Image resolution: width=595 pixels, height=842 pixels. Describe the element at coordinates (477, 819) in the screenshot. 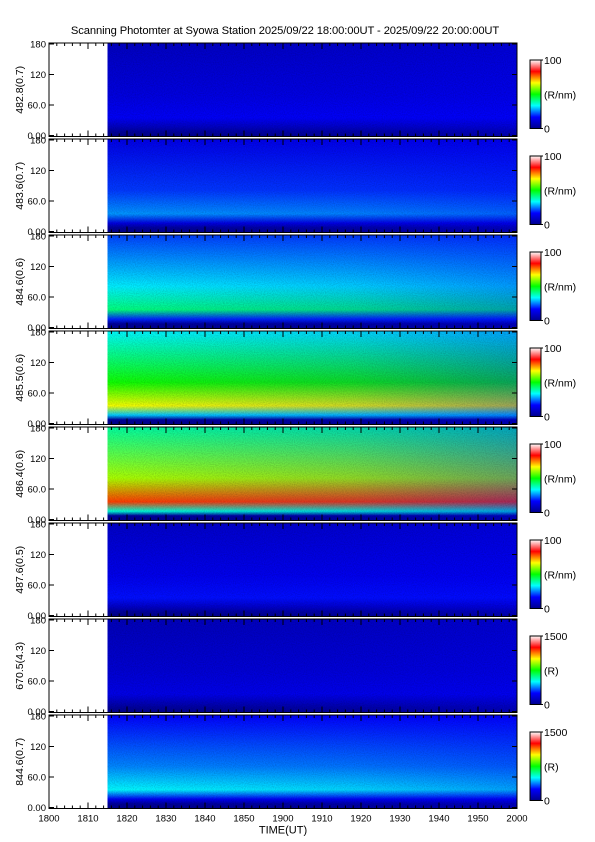

I see `x-tick-label: 1950` at that location.